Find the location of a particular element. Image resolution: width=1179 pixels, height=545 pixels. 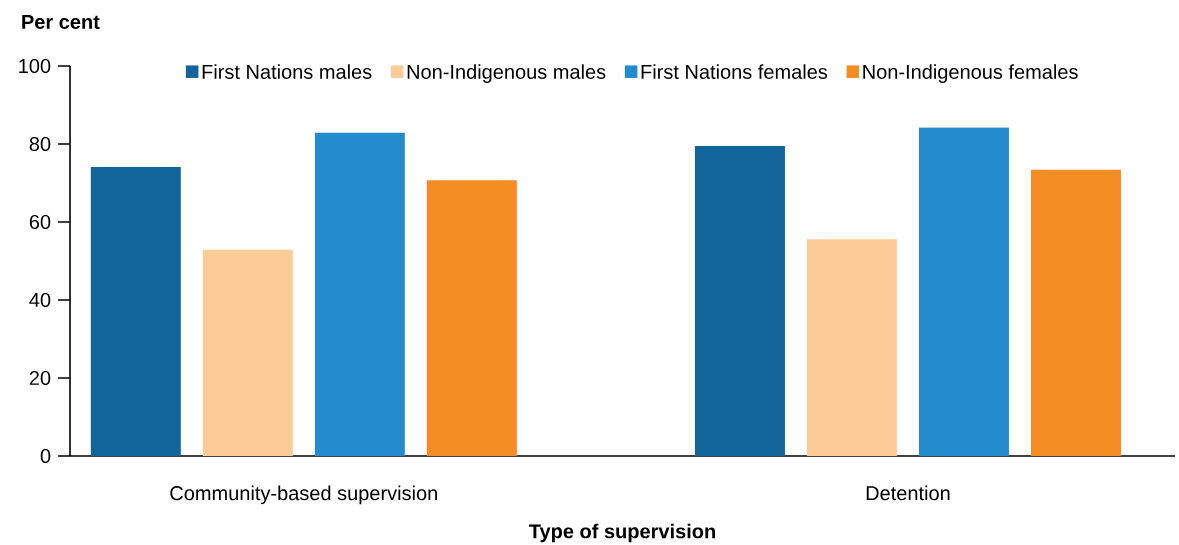

y-tick-label: 0 is located at coordinates (45, 456).